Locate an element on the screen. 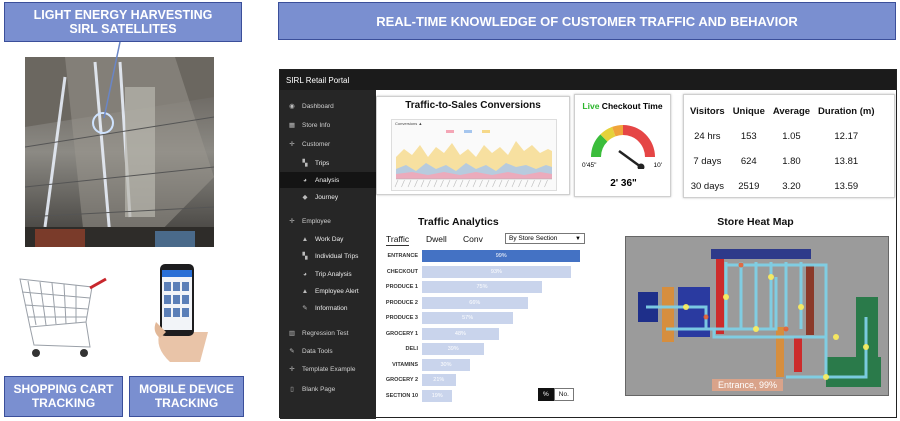 The width and height of the screenshot is (900, 421). gauge-min-label: 0'45" is located at coordinates (589, 165).